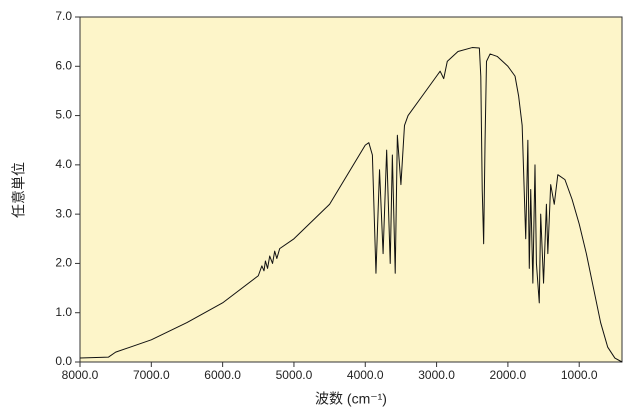  Describe the element at coordinates (294, 375) in the screenshot. I see `x-tick-label: 5000.0` at that location.